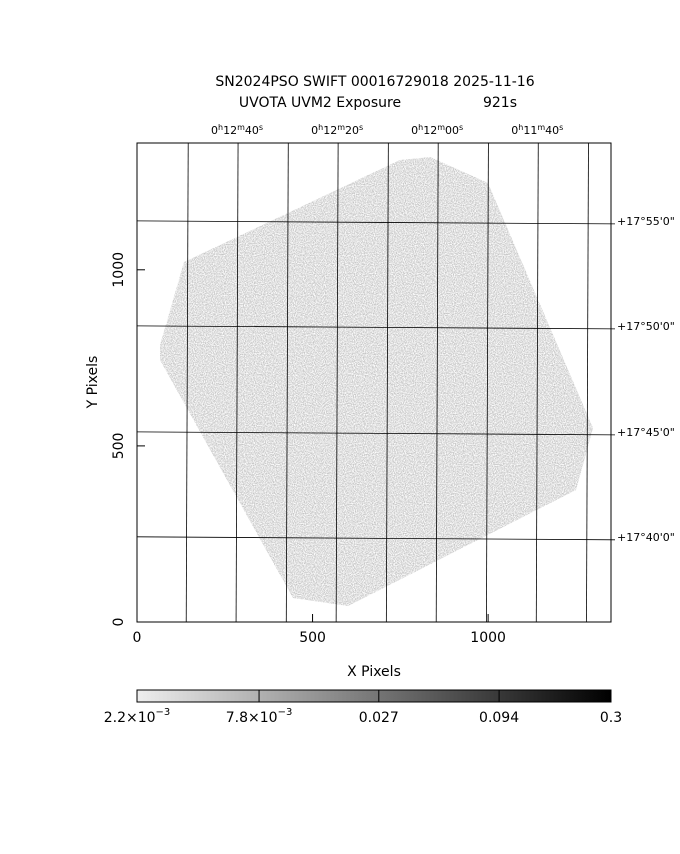 The height and width of the screenshot is (854, 680). What do you see at coordinates (437, 130) in the screenshot?
I see `ra-tick-label: 0h12m00s` at bounding box center [437, 130].